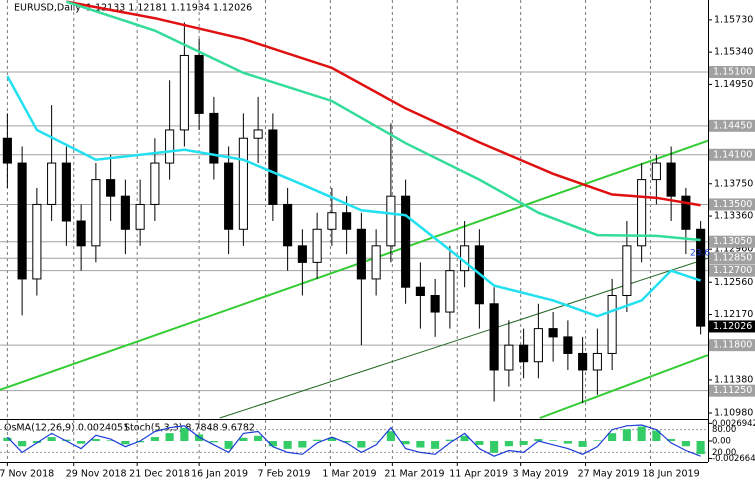  What do you see at coordinates (414, 474) in the screenshot?
I see `time-tick-label: 21 Mar 2019` at bounding box center [414, 474].